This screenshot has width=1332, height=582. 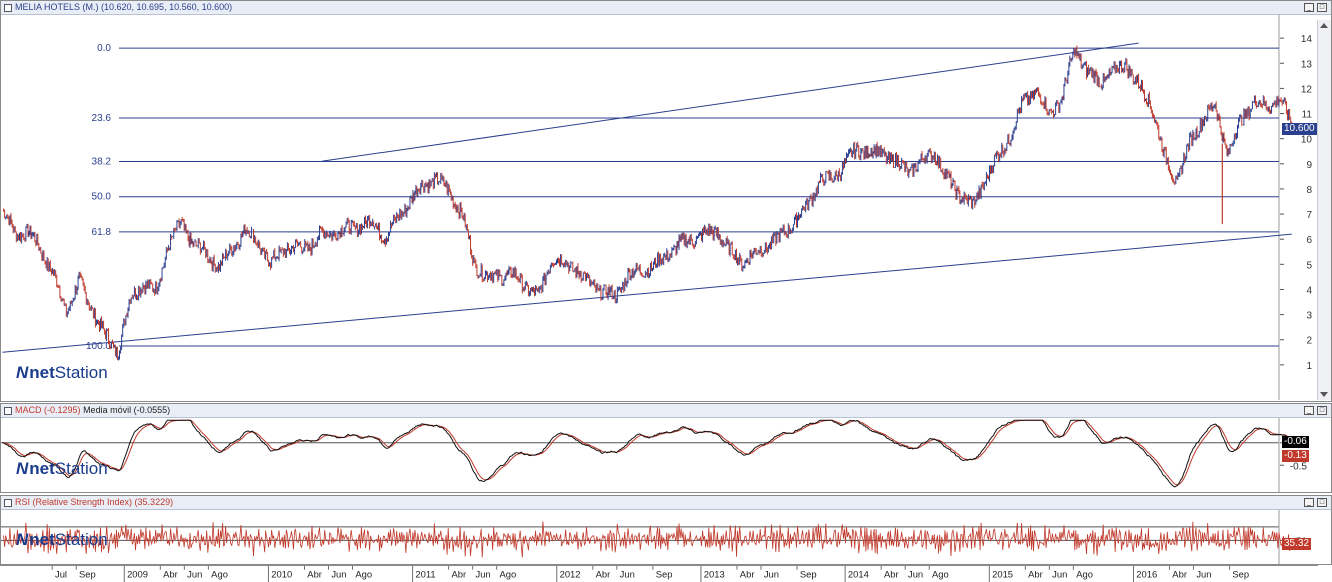 What do you see at coordinates (1324, 25) in the screenshot?
I see `scroll-up-icon` at bounding box center [1324, 25].